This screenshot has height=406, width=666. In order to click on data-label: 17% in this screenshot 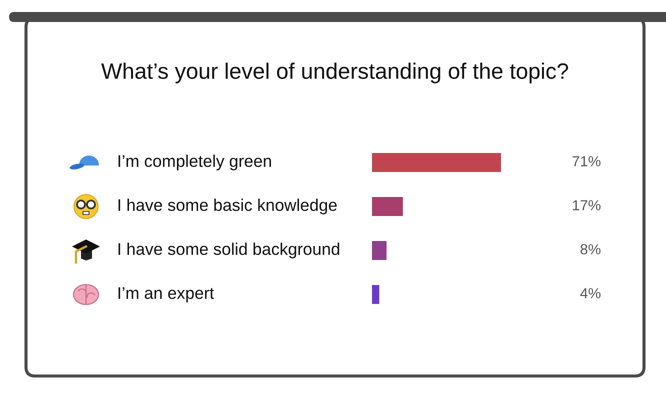, I will do `click(586, 205)`.